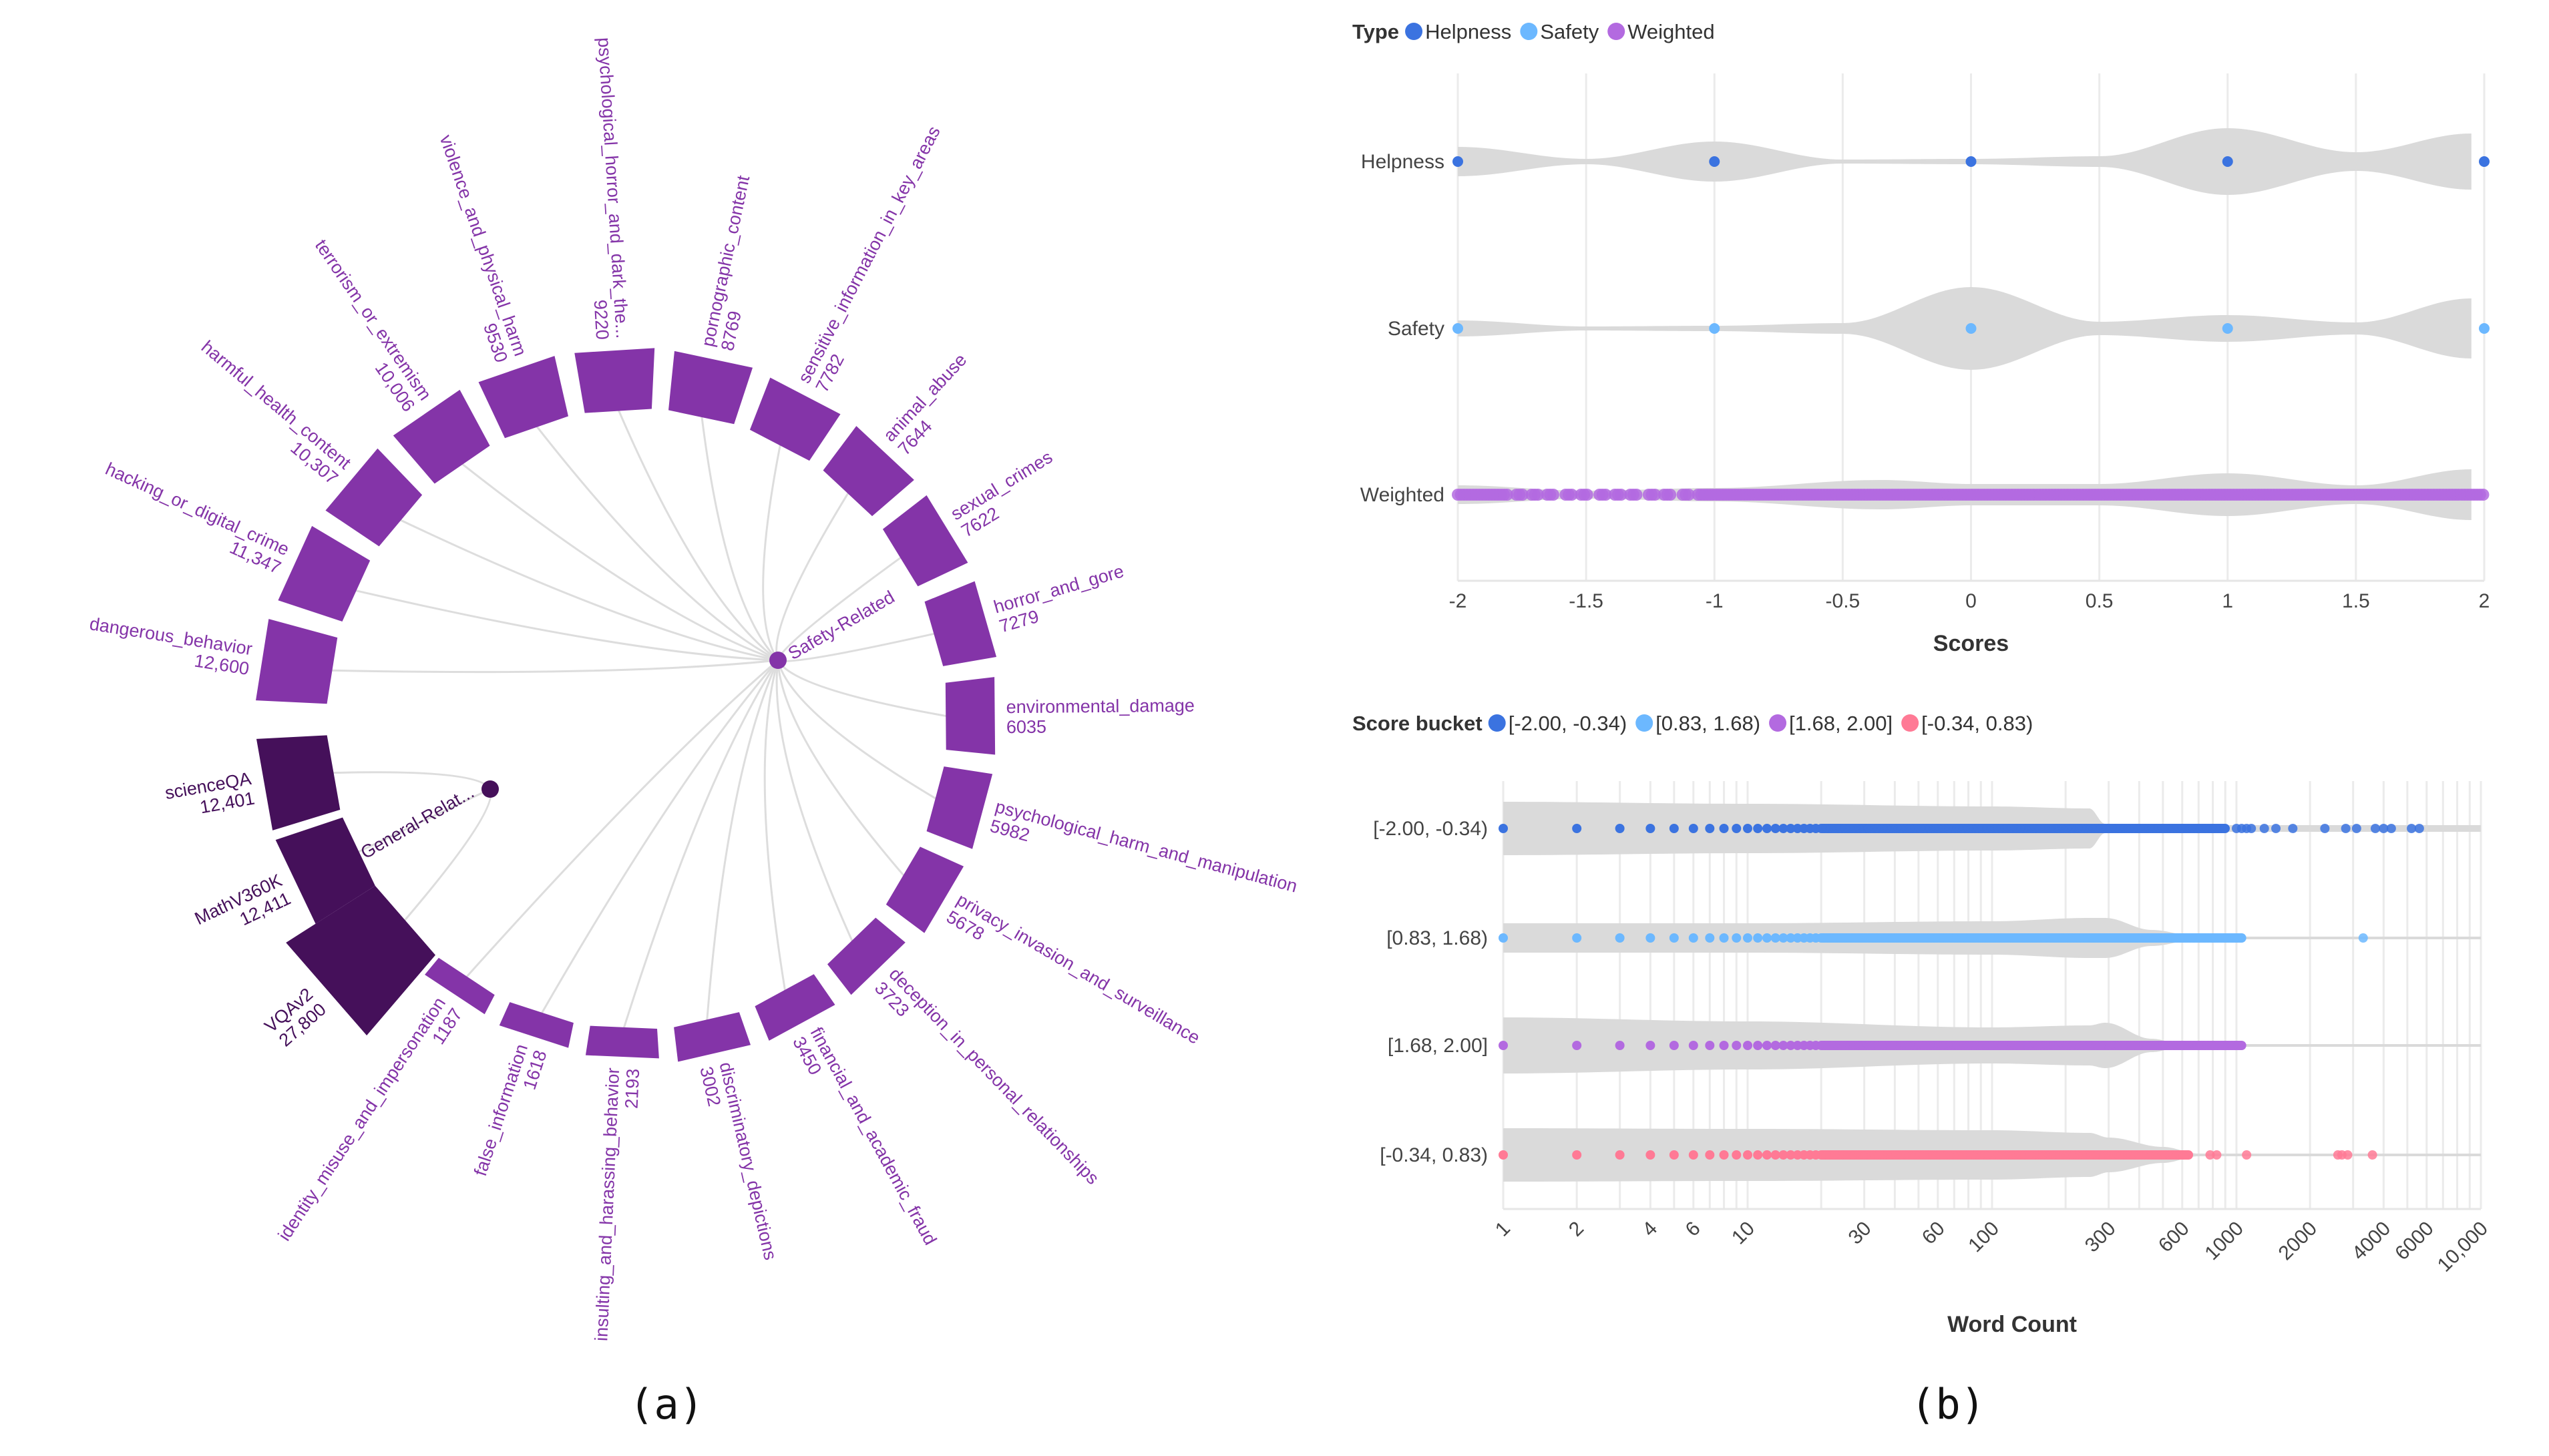 The image size is (2549, 1456). Describe the element at coordinates (297, 661) in the screenshot. I see `bar-dangerous_behavior` at that location.